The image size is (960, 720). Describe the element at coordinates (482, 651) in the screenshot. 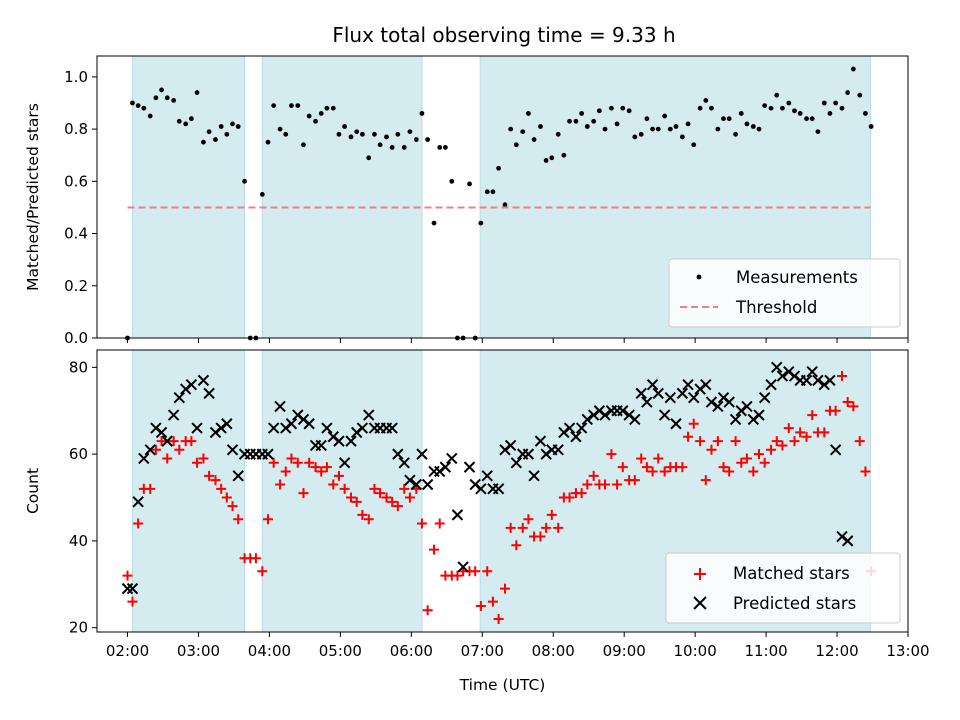

I see `x-tick-label: 07:00` at that location.